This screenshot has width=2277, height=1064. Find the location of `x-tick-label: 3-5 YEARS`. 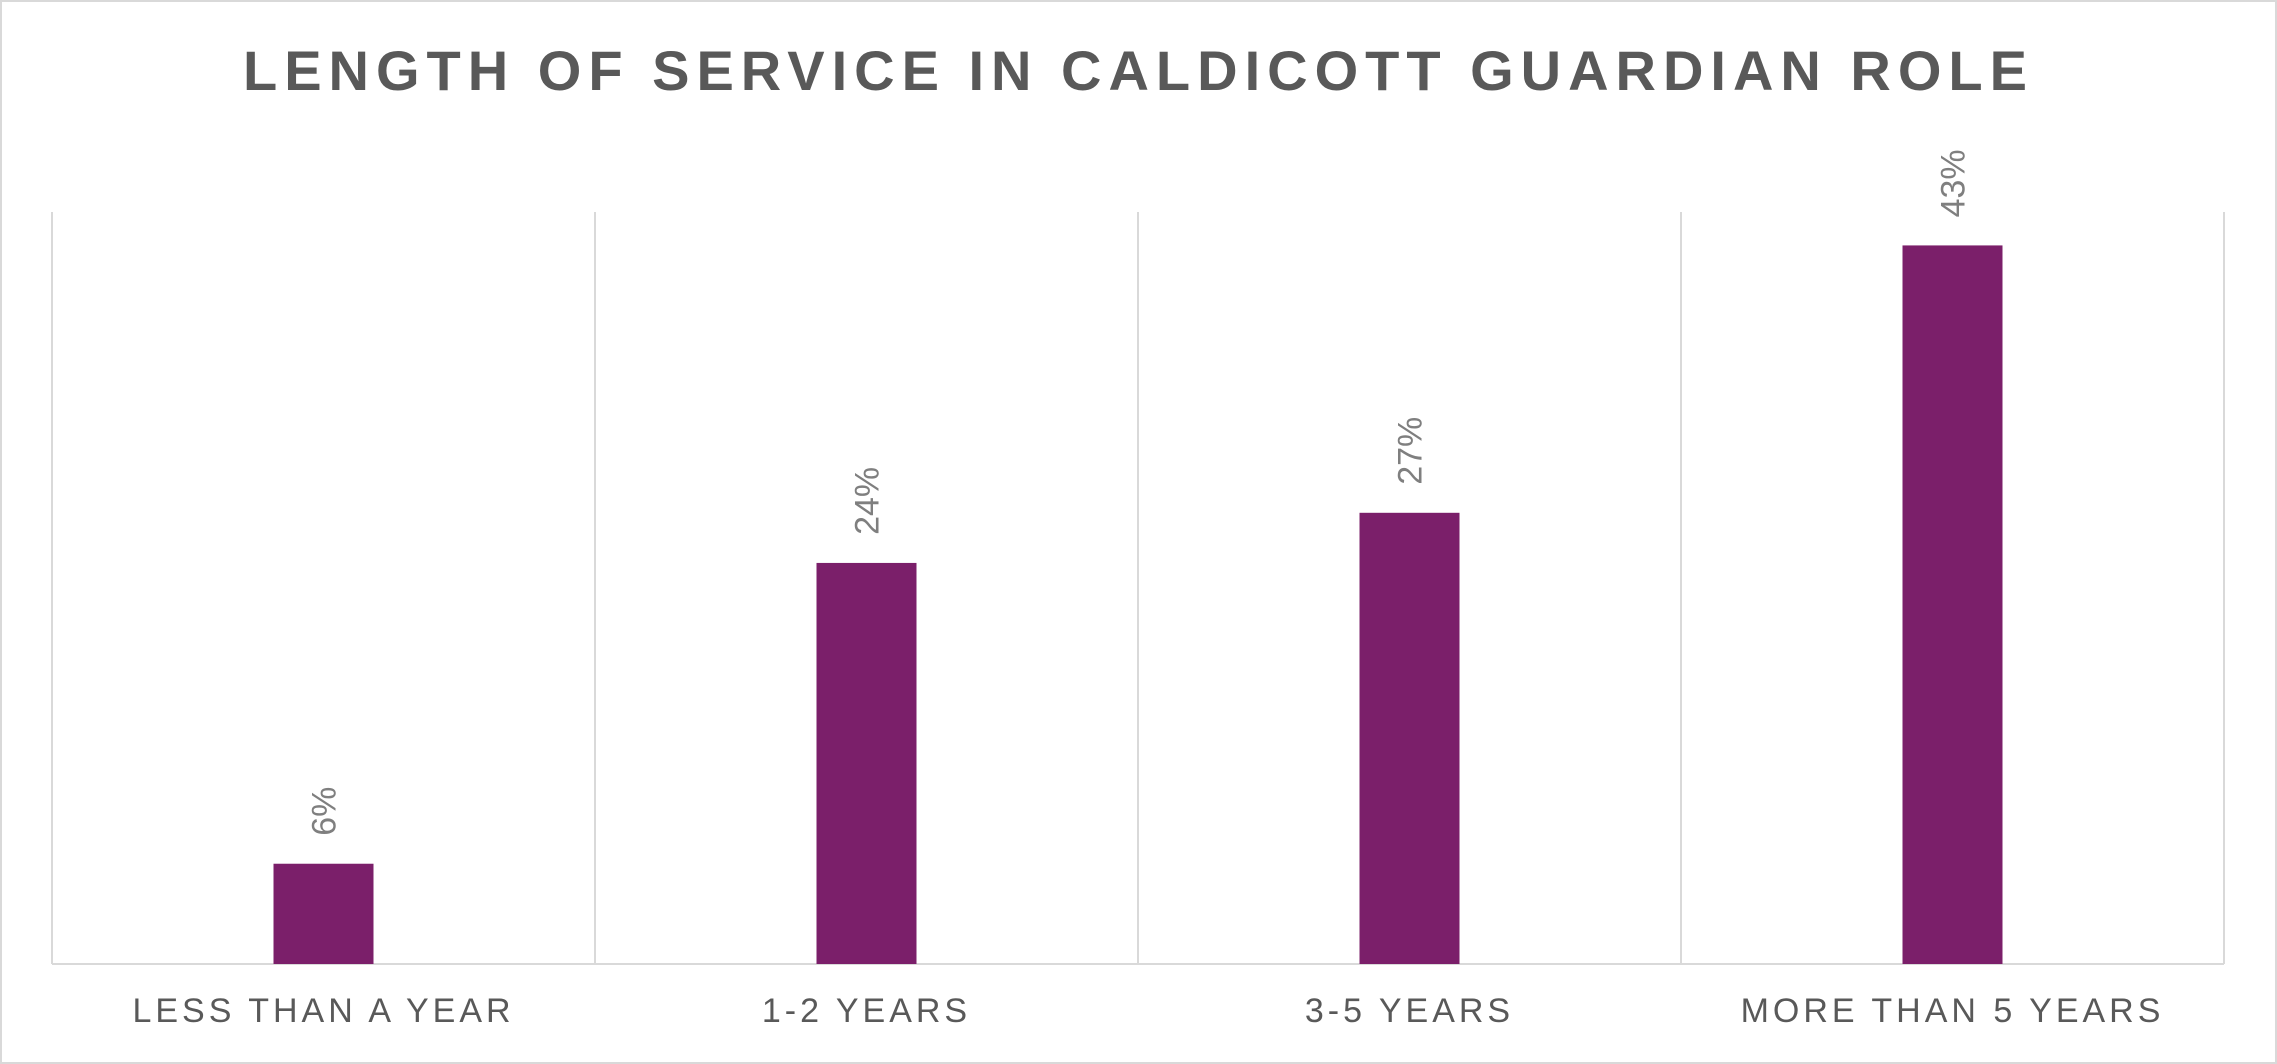

x-tick-label: 3-5 YEARS is located at coordinates (1409, 1011).